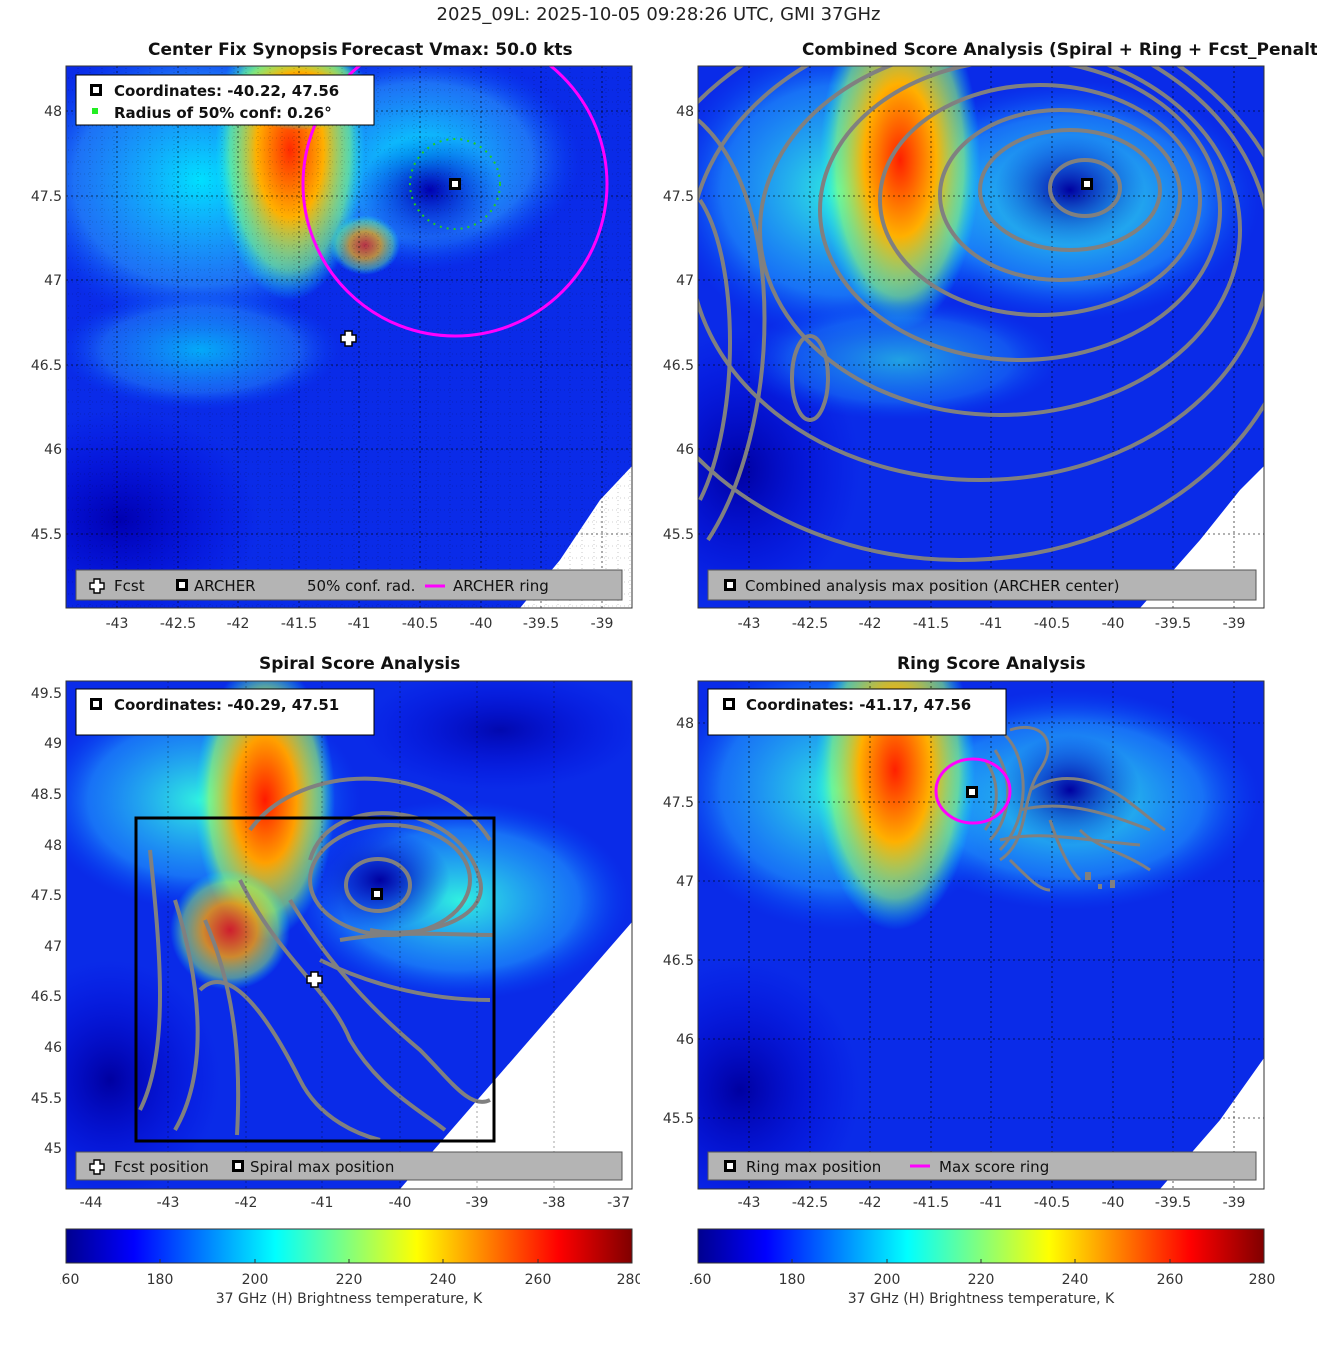  I want to click on x-tick: -44, so click(91, 1203).